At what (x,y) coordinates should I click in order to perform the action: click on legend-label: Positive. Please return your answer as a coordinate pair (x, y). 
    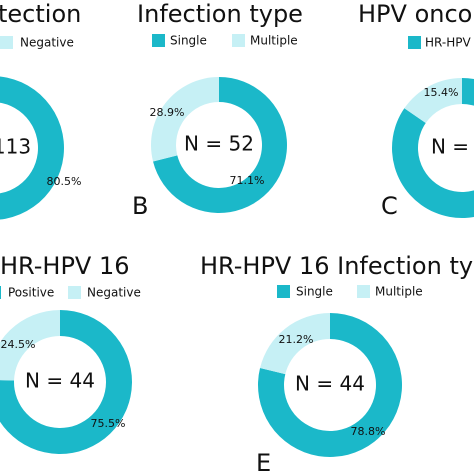
    Looking at the image, I should click on (31, 293).